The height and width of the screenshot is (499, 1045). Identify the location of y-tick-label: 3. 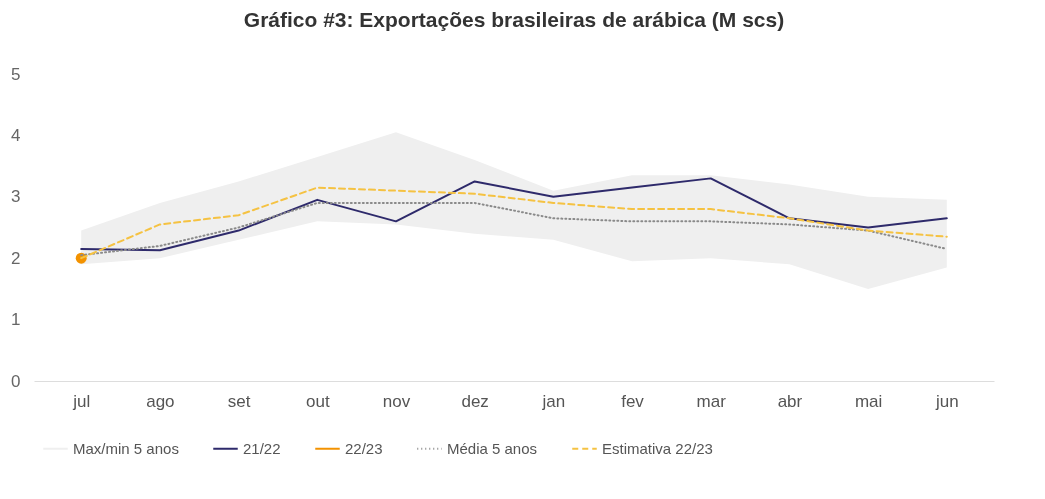
(16, 197).